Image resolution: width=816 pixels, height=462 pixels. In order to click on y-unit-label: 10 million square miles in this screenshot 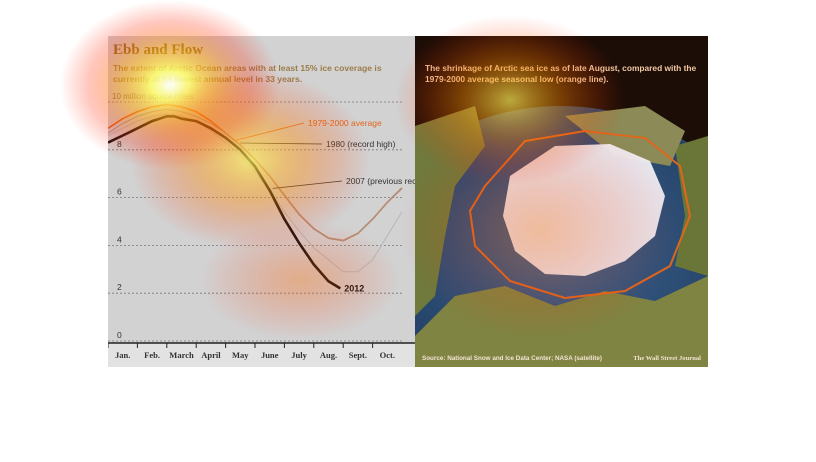, I will do `click(152, 96)`.